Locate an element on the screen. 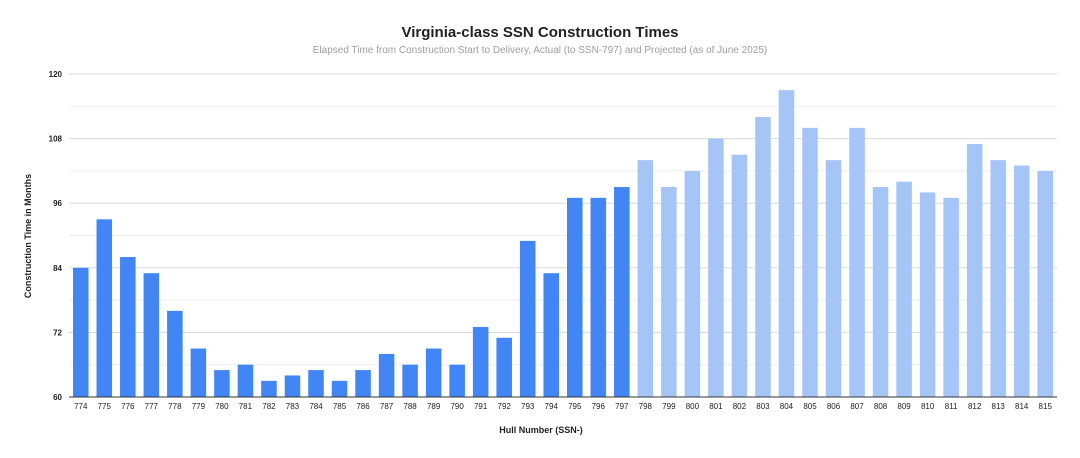  x-tick-label: 793 is located at coordinates (528, 406).